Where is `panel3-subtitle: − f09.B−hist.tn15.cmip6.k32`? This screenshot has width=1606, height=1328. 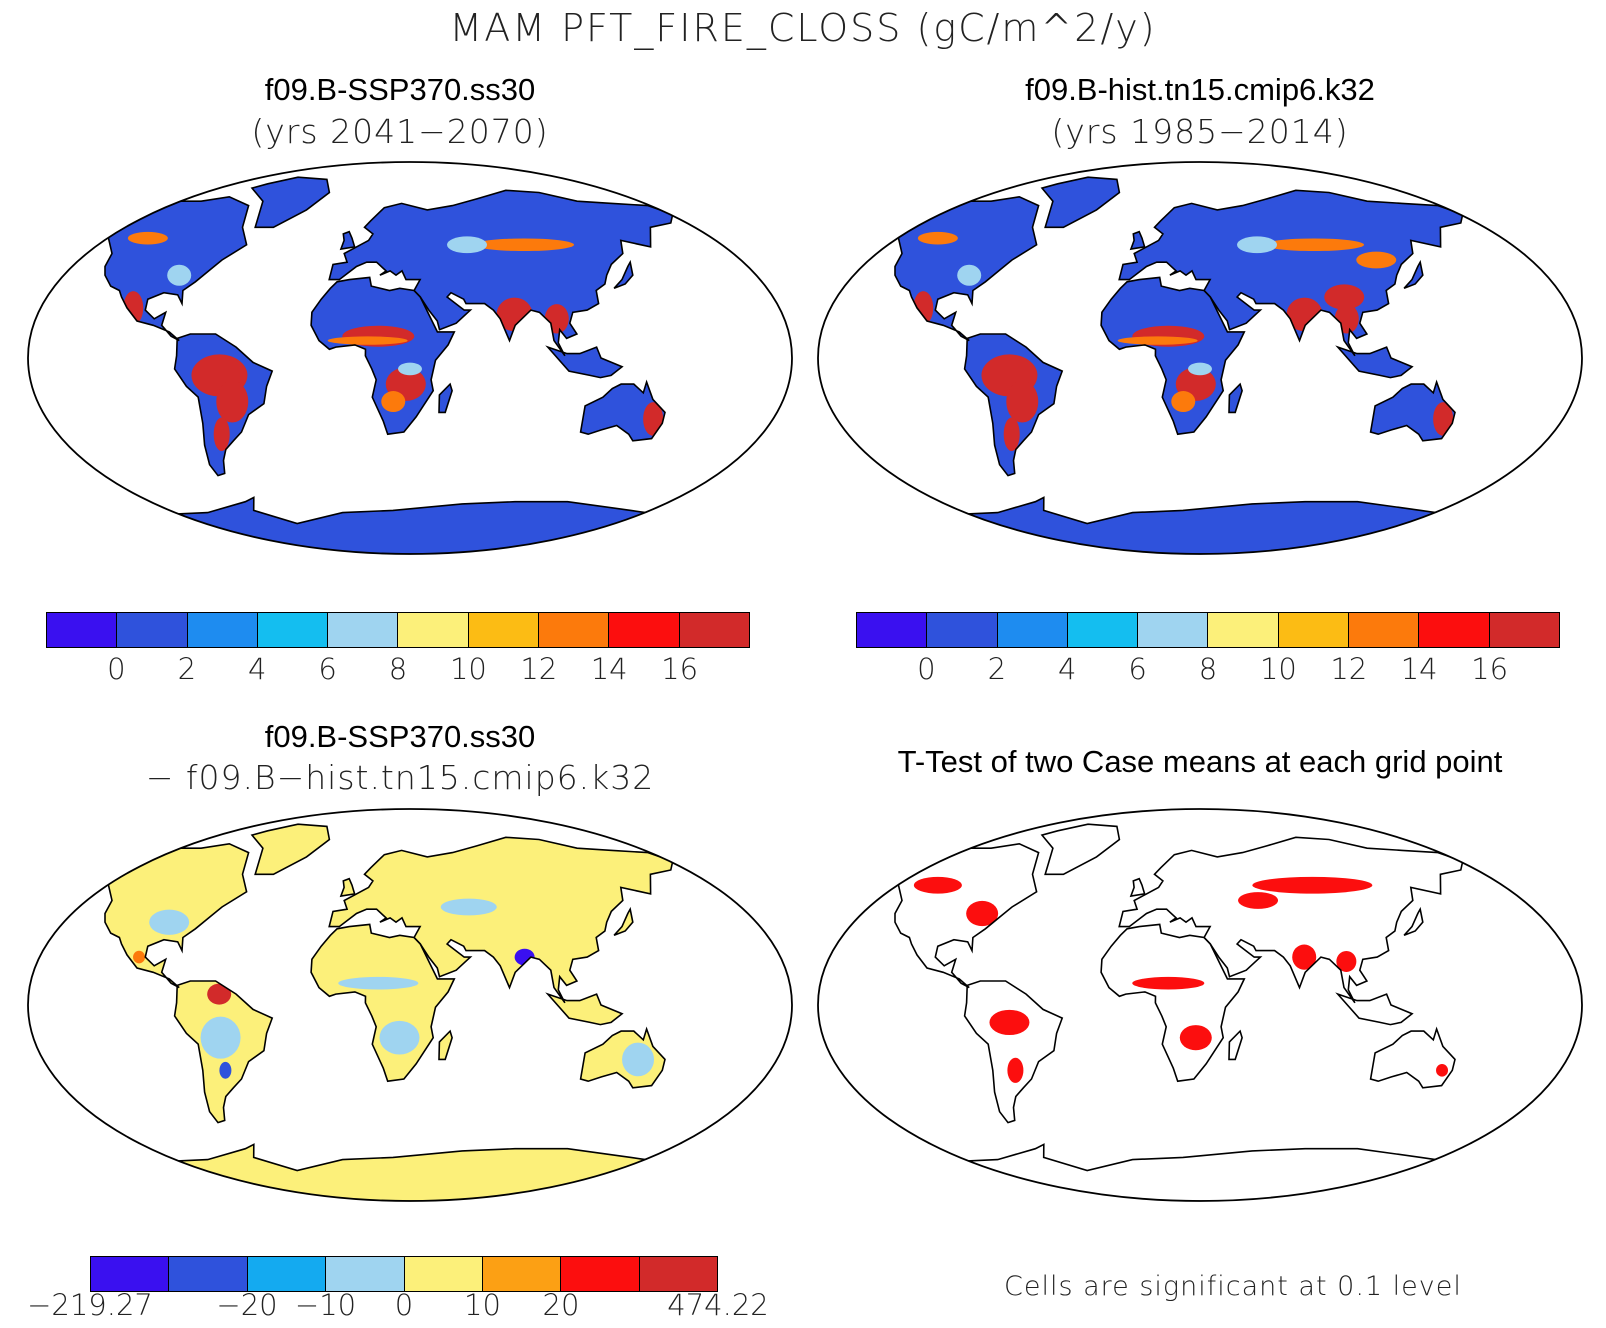 panel3-subtitle: − f09.B−hist.tn15.cmip6.k32 is located at coordinates (400, 777).